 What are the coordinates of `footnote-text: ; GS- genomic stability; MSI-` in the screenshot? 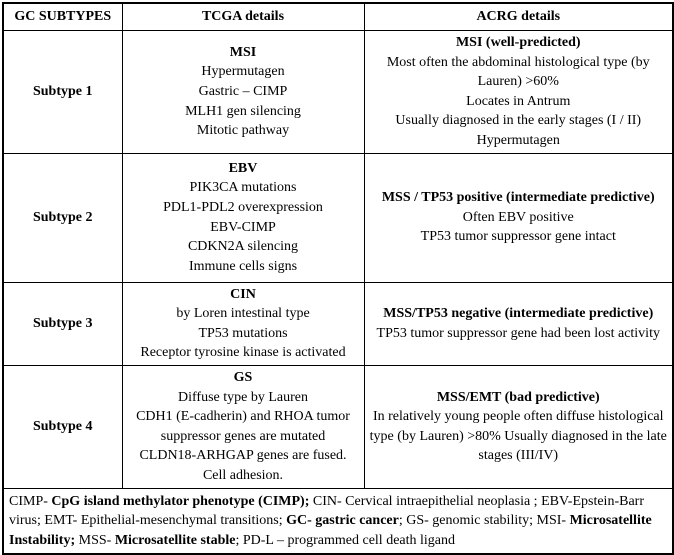 It's located at (484, 521).